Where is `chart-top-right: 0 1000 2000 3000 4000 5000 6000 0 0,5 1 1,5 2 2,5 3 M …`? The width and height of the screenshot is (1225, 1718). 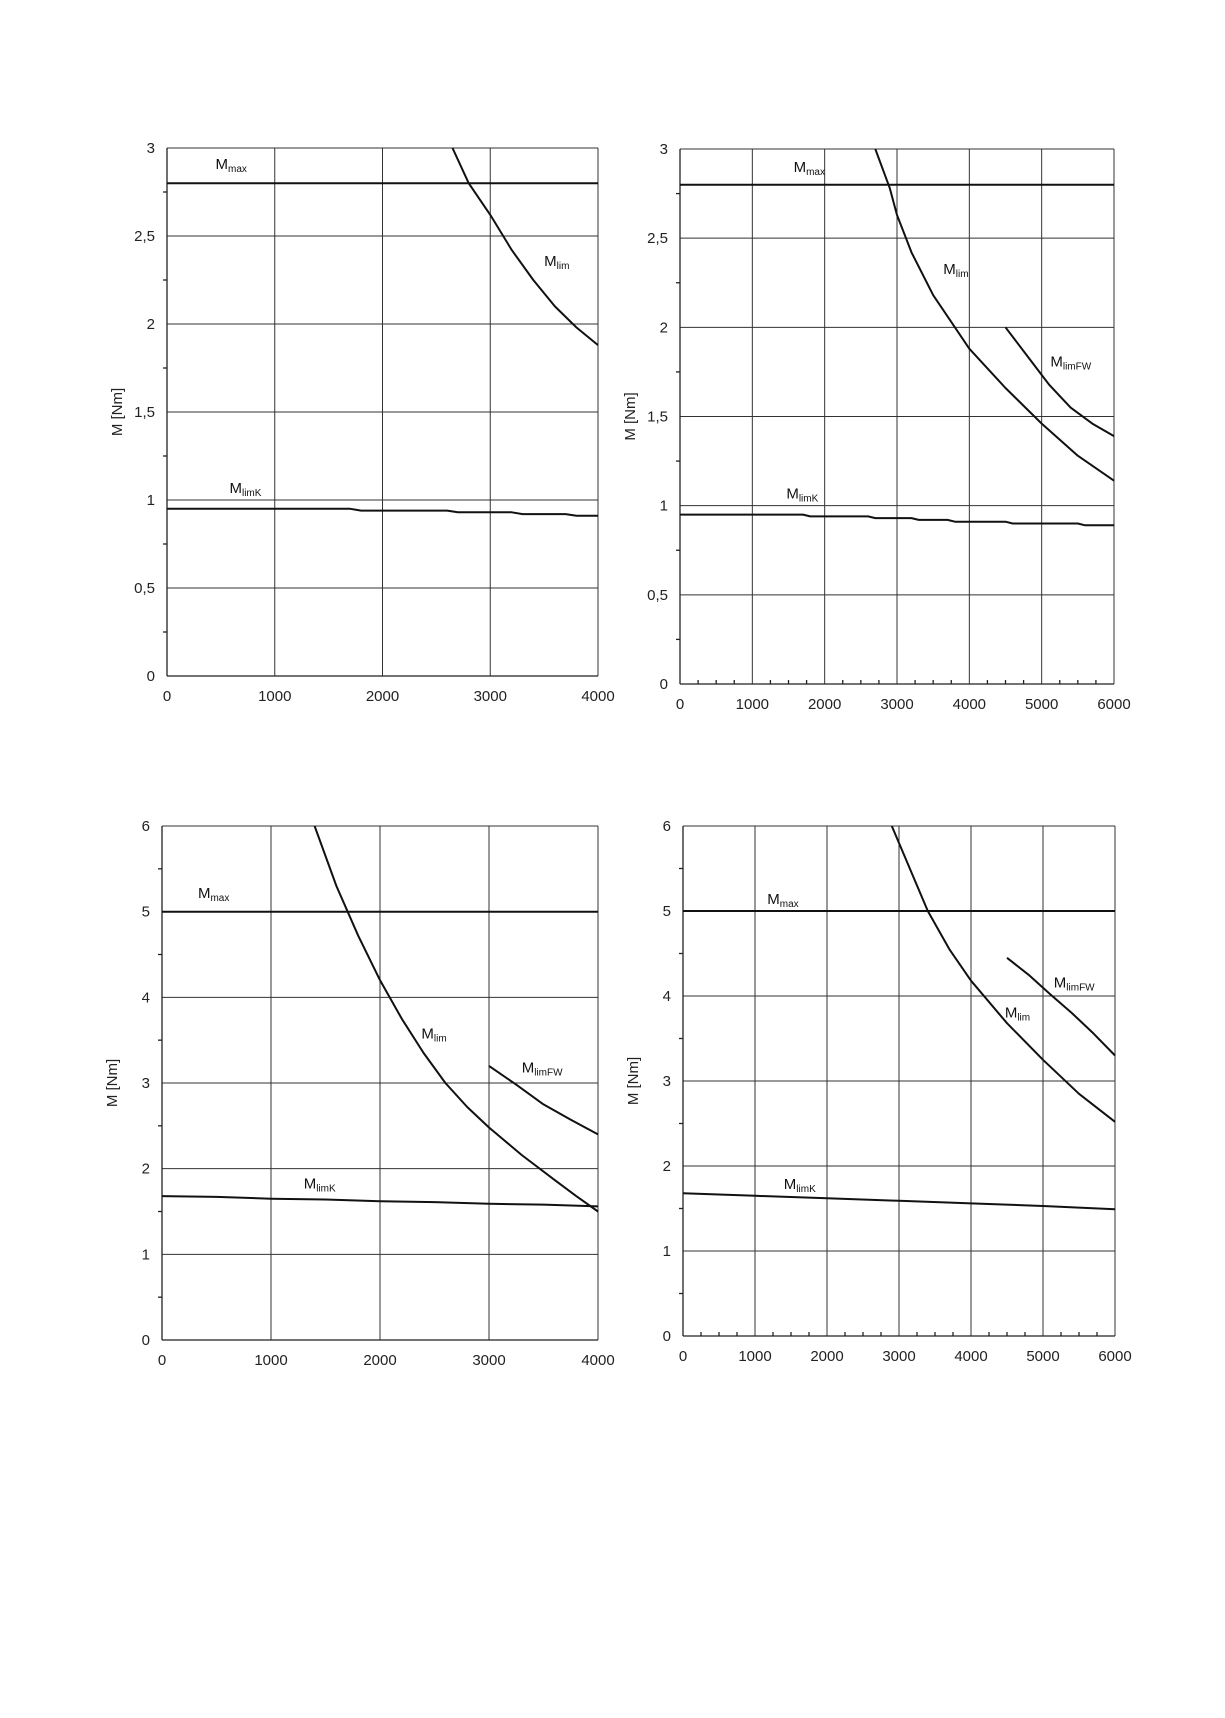
chart-top-right: 0 1000 2000 3000 4000 5000 6000 0 0,5 1 1,5 2 2,5 3 M … is located at coordinates (876, 427).